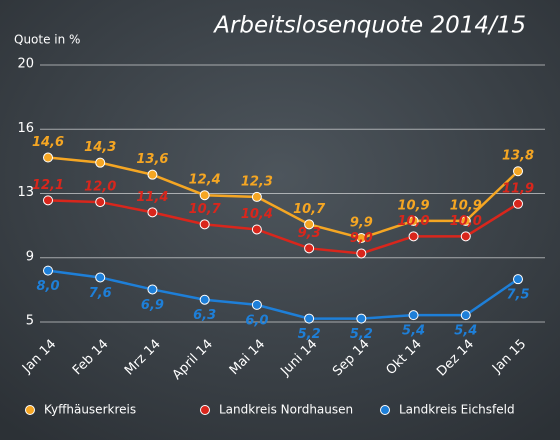  What do you see at coordinates (47, 286) in the screenshot?
I see `value-label: 8,0` at bounding box center [47, 286].